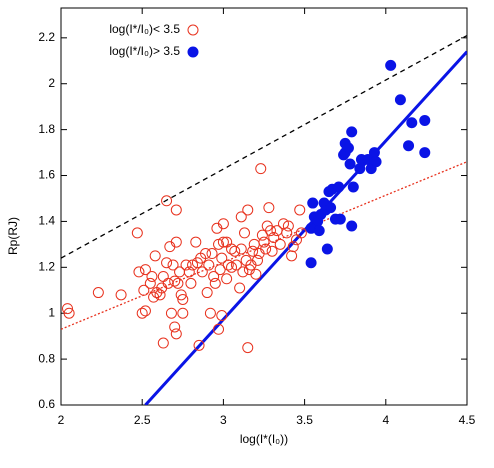  Describe the element at coordinates (264, 439) in the screenshot. I see `x-axis-label: log(I*(I₀))` at that location.